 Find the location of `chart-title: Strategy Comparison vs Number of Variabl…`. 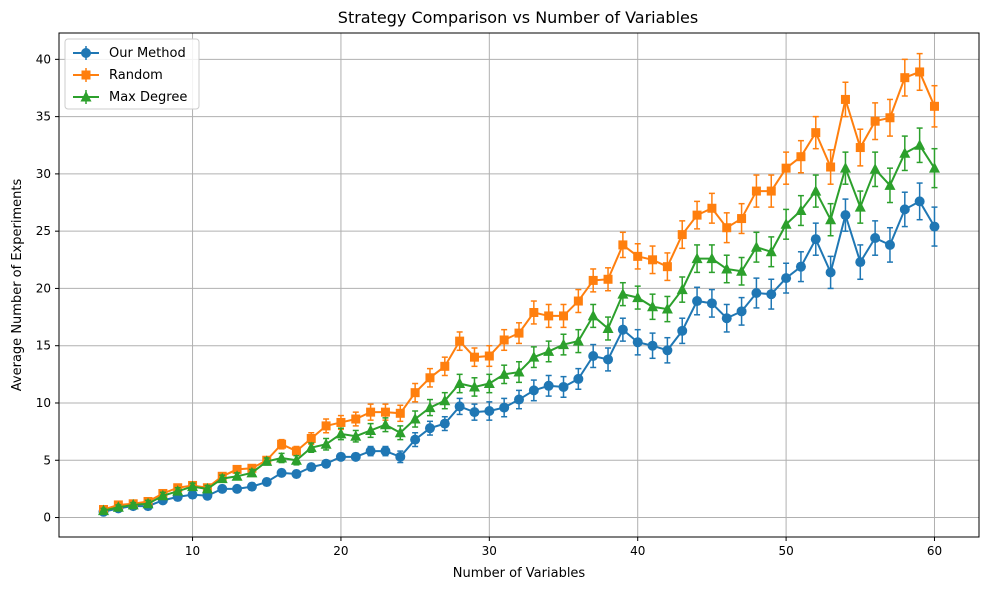

chart-title: Strategy Comparison vs Number of Variabl… is located at coordinates (518, 17).